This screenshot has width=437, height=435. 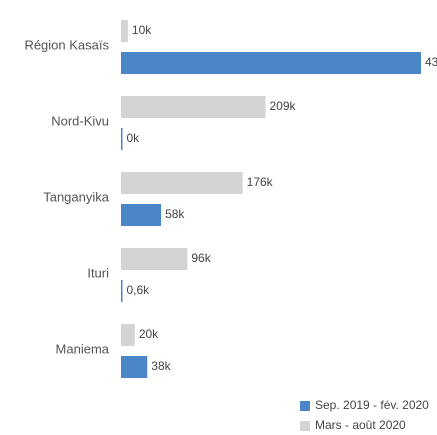 What do you see at coordinates (360, 425) in the screenshot?
I see `legend-label: Mars - août 2020` at bounding box center [360, 425].